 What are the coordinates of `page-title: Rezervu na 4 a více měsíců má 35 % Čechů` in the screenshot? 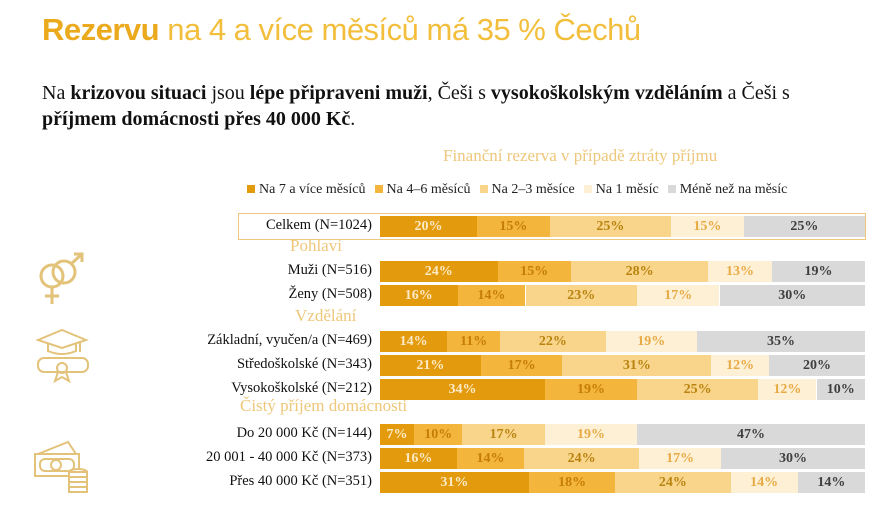 It's located at (452, 30).